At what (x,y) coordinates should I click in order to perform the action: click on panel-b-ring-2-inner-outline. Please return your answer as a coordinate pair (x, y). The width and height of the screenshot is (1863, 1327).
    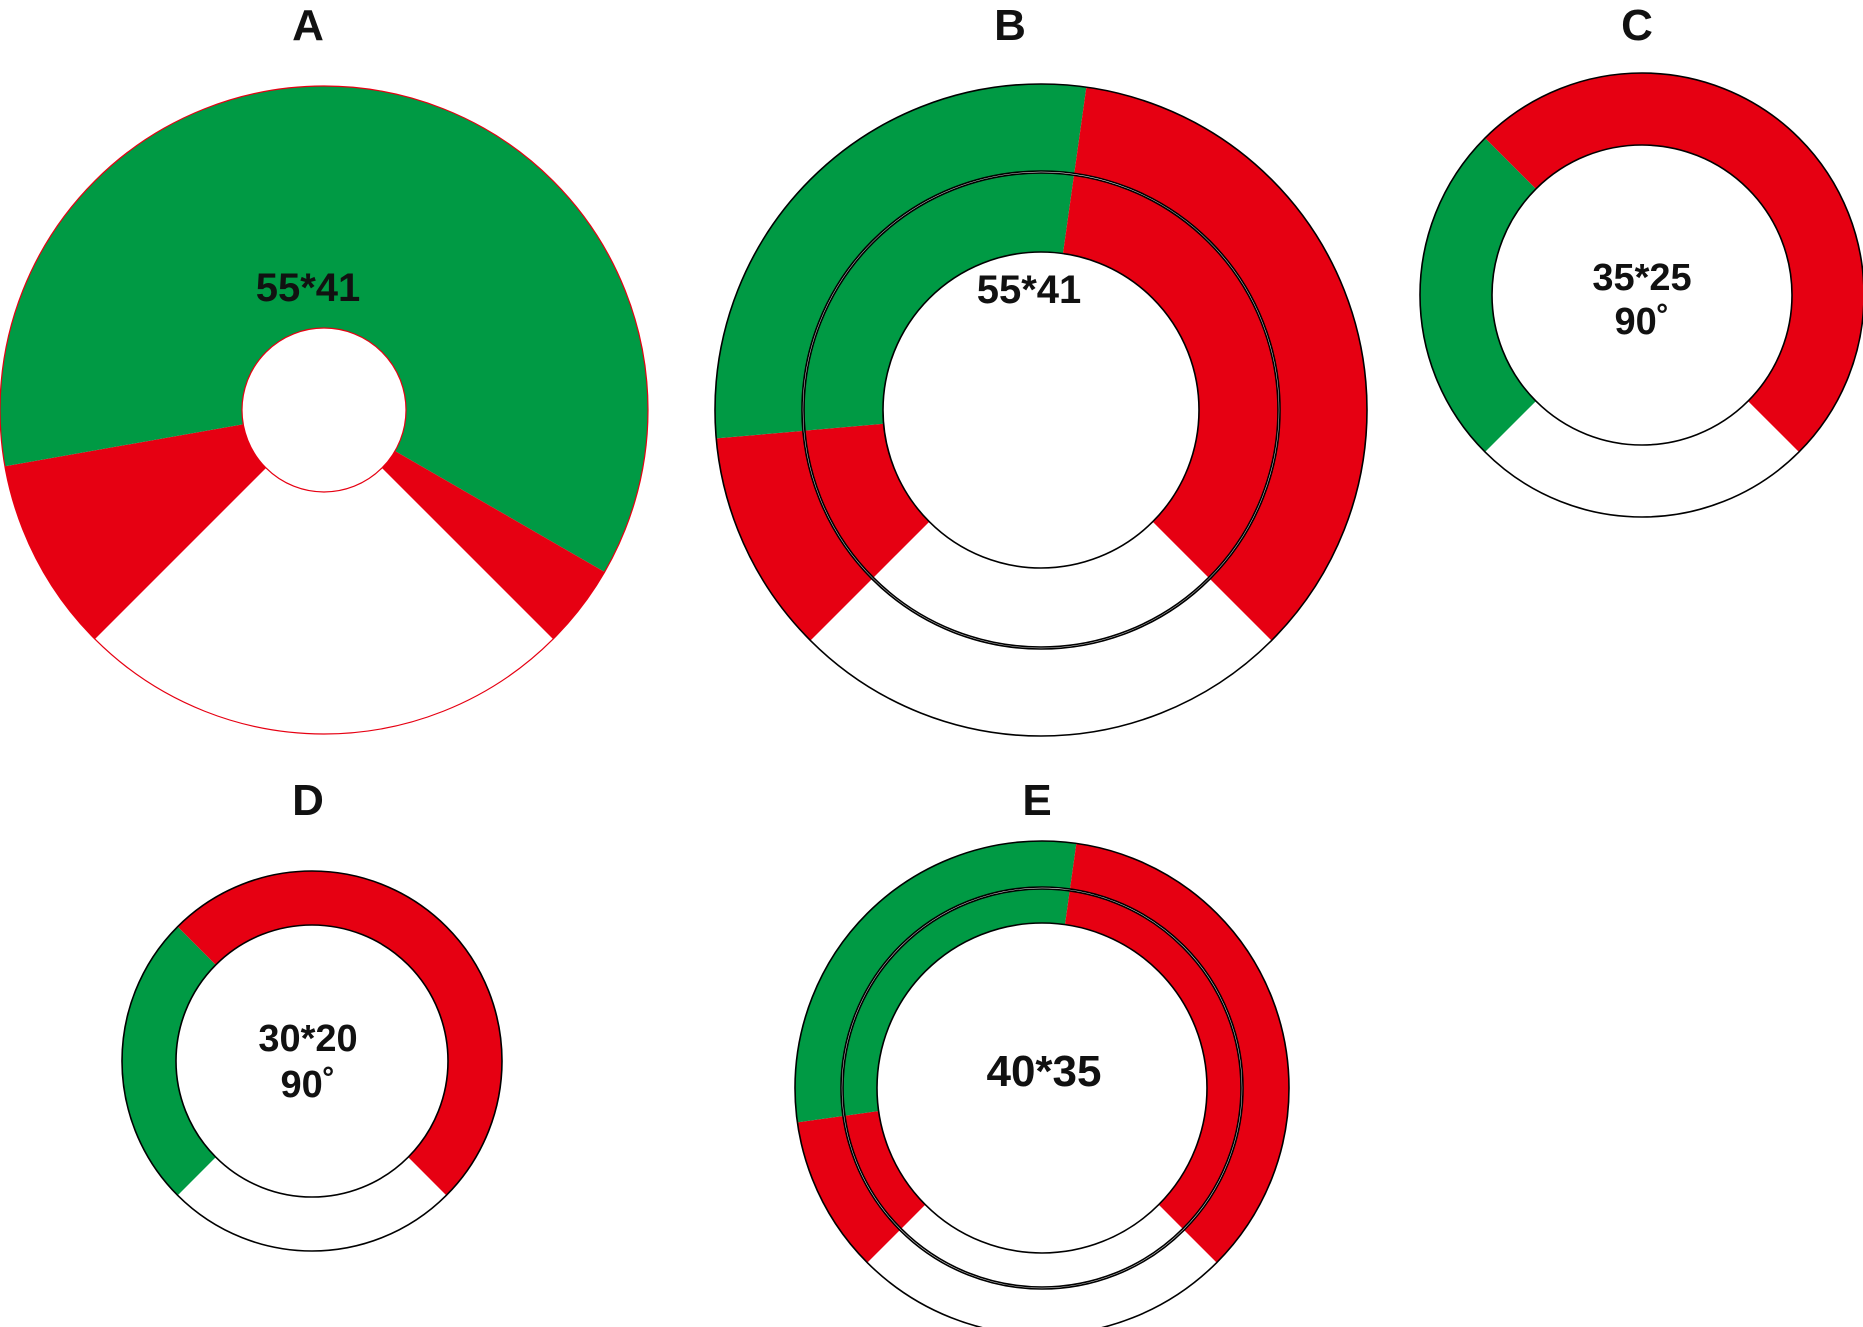
    Looking at the image, I should click on (1041, 410).